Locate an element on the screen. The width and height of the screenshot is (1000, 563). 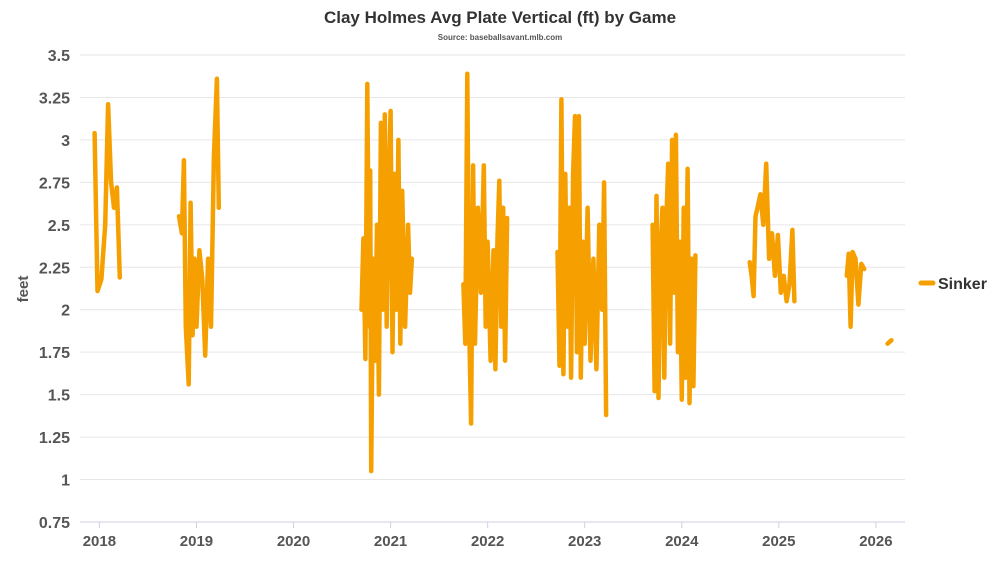
y-tick-label: 2.5 is located at coordinates (59, 226).